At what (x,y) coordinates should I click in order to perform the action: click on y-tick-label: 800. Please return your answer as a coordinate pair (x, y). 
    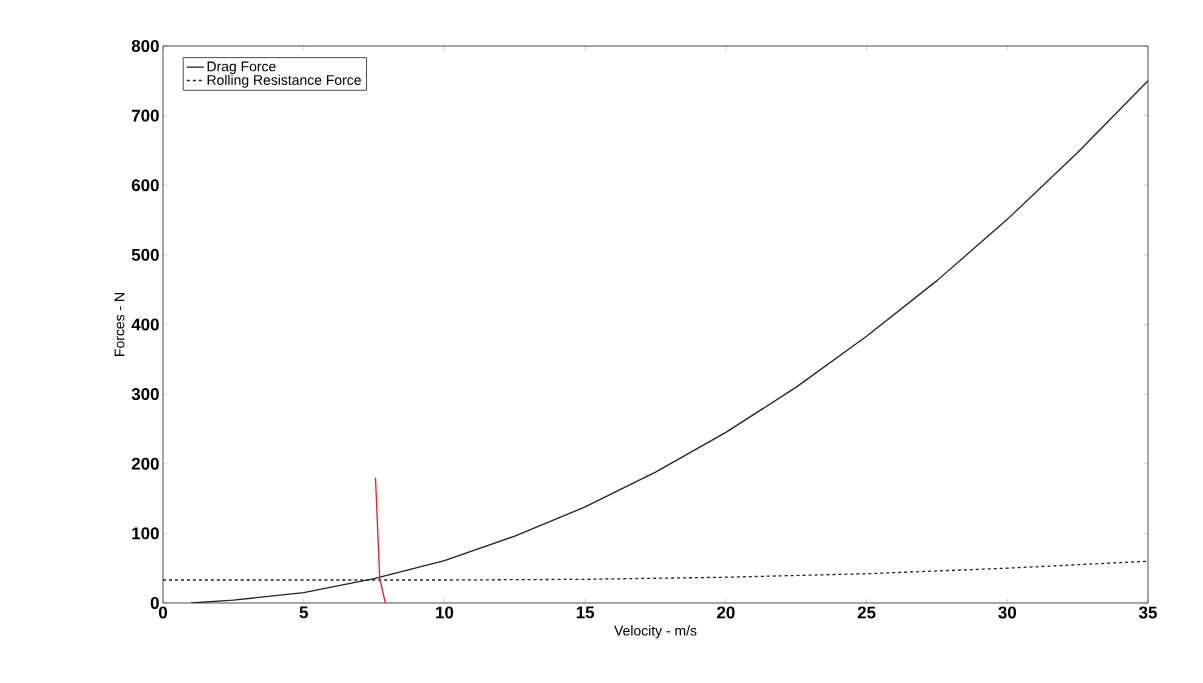
    Looking at the image, I should click on (145, 45).